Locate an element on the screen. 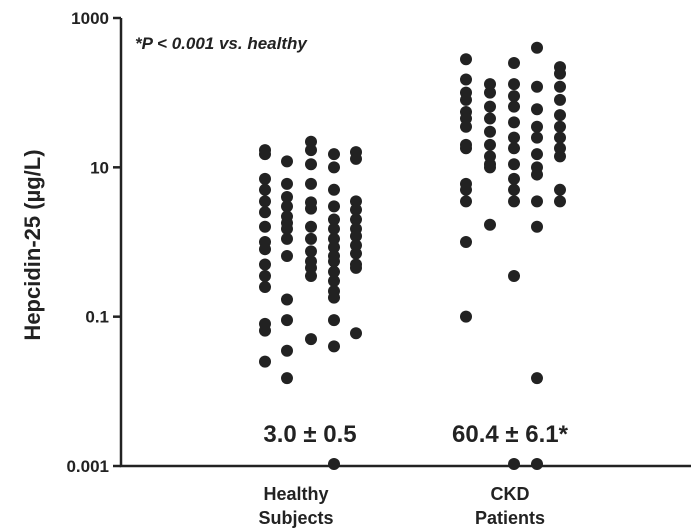  y-ticks: 0.001 0.1 10 1000 is located at coordinates (93, 242).